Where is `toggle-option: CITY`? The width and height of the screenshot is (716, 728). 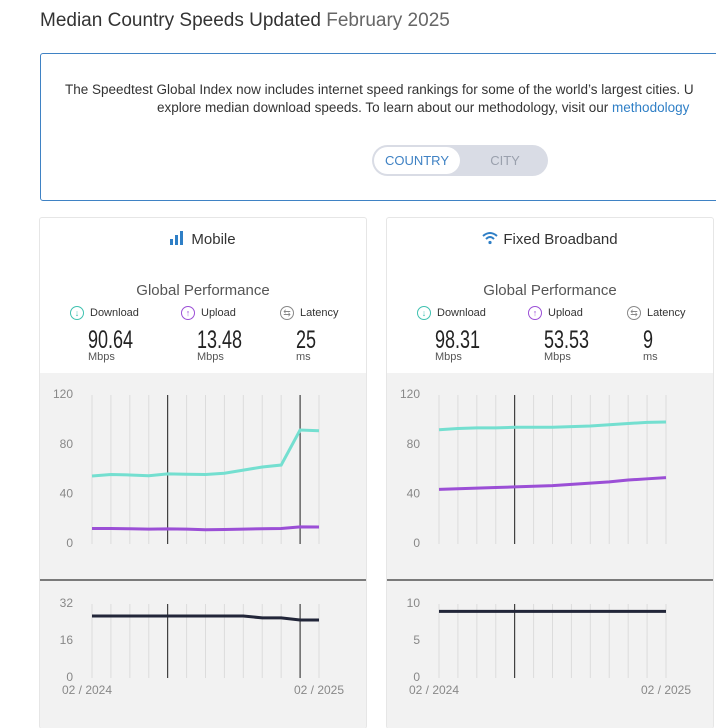 toggle-option: CITY is located at coordinates (505, 160).